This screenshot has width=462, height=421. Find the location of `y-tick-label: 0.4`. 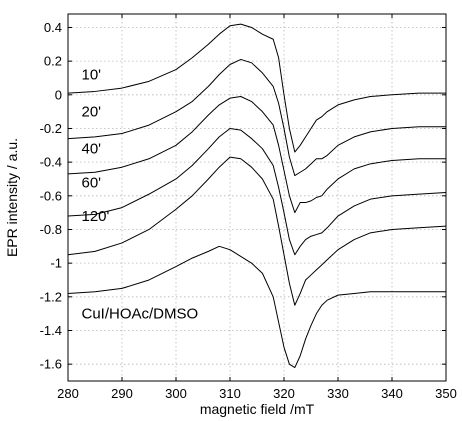

y-tick-label: 0.4 is located at coordinates (53, 27).